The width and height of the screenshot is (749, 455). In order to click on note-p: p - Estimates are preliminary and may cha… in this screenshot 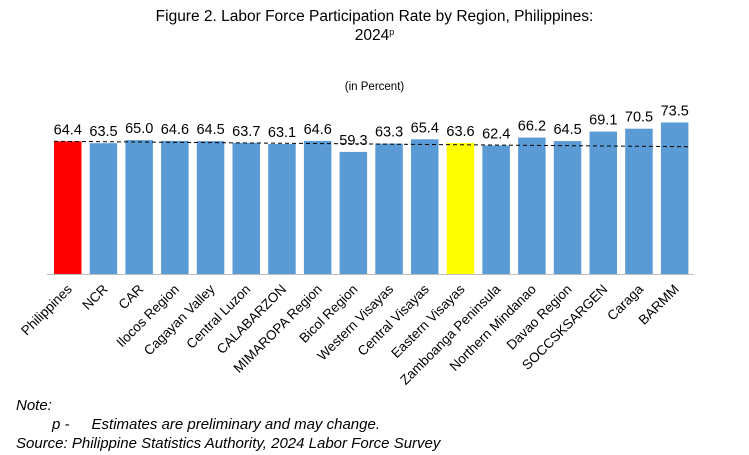, I will do `click(228, 424)`.